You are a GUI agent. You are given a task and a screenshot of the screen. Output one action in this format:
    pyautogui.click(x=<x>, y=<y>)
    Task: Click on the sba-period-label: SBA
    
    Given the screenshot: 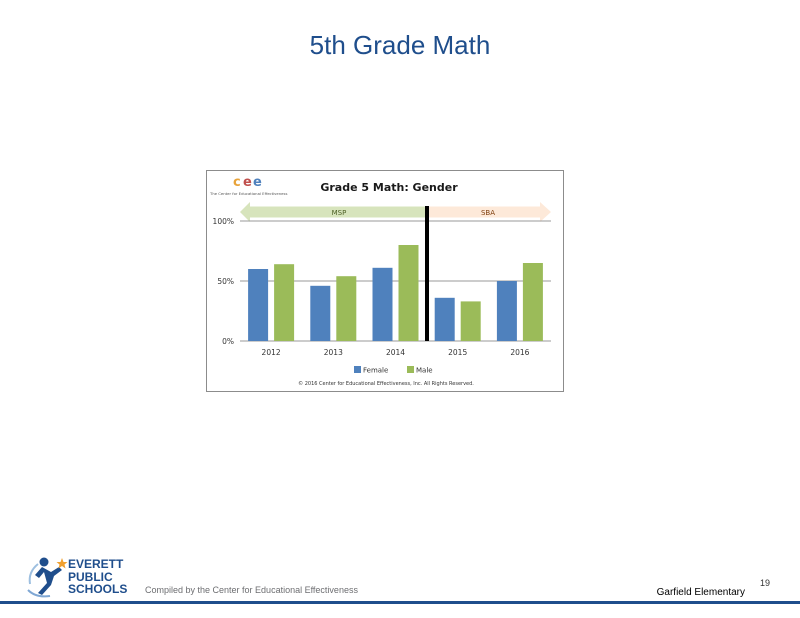 What is the action you would take?
    pyautogui.click(x=488, y=213)
    